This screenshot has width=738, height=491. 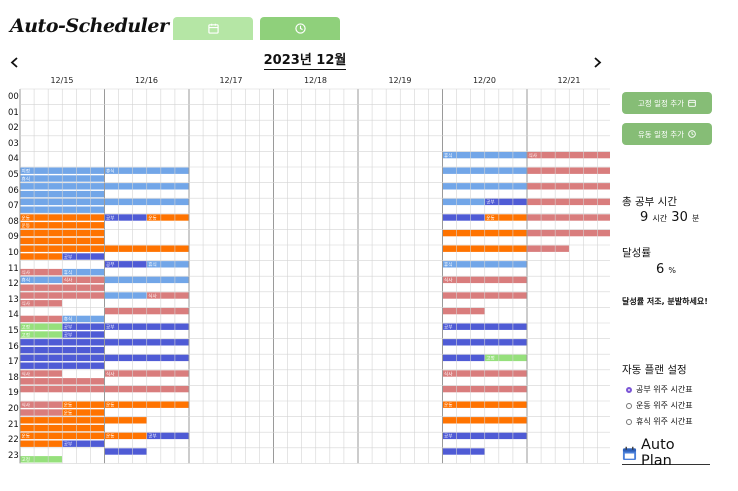 I want to click on hour-label: 15, so click(x=13, y=331).